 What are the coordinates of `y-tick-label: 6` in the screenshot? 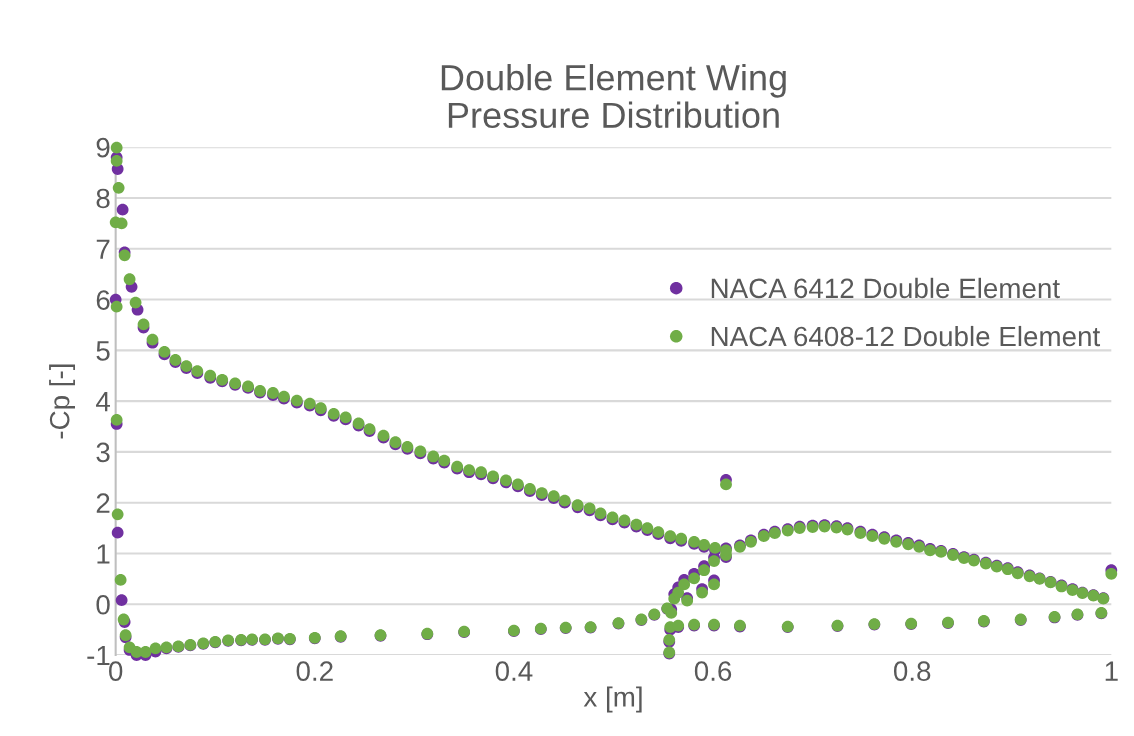 It's located at (103, 300).